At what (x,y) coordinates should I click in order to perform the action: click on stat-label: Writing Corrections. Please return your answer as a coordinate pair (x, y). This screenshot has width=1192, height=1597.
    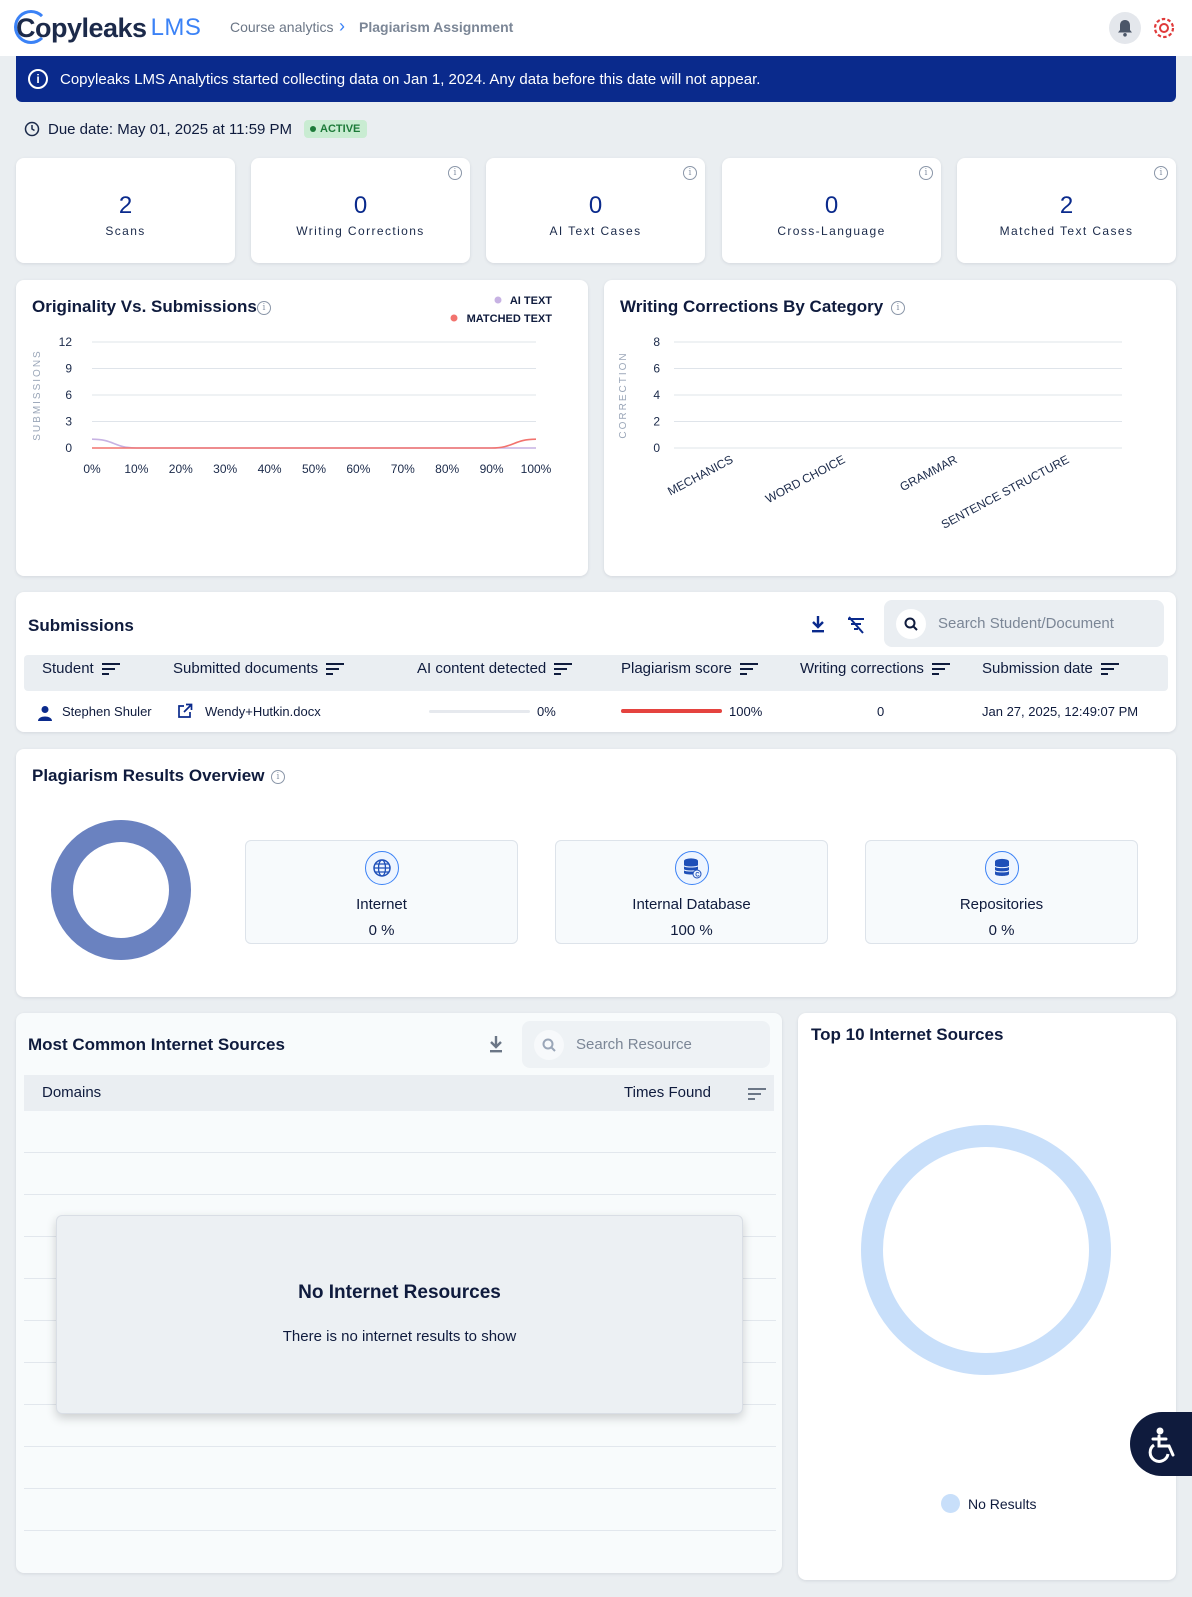
    Looking at the image, I should click on (360, 231).